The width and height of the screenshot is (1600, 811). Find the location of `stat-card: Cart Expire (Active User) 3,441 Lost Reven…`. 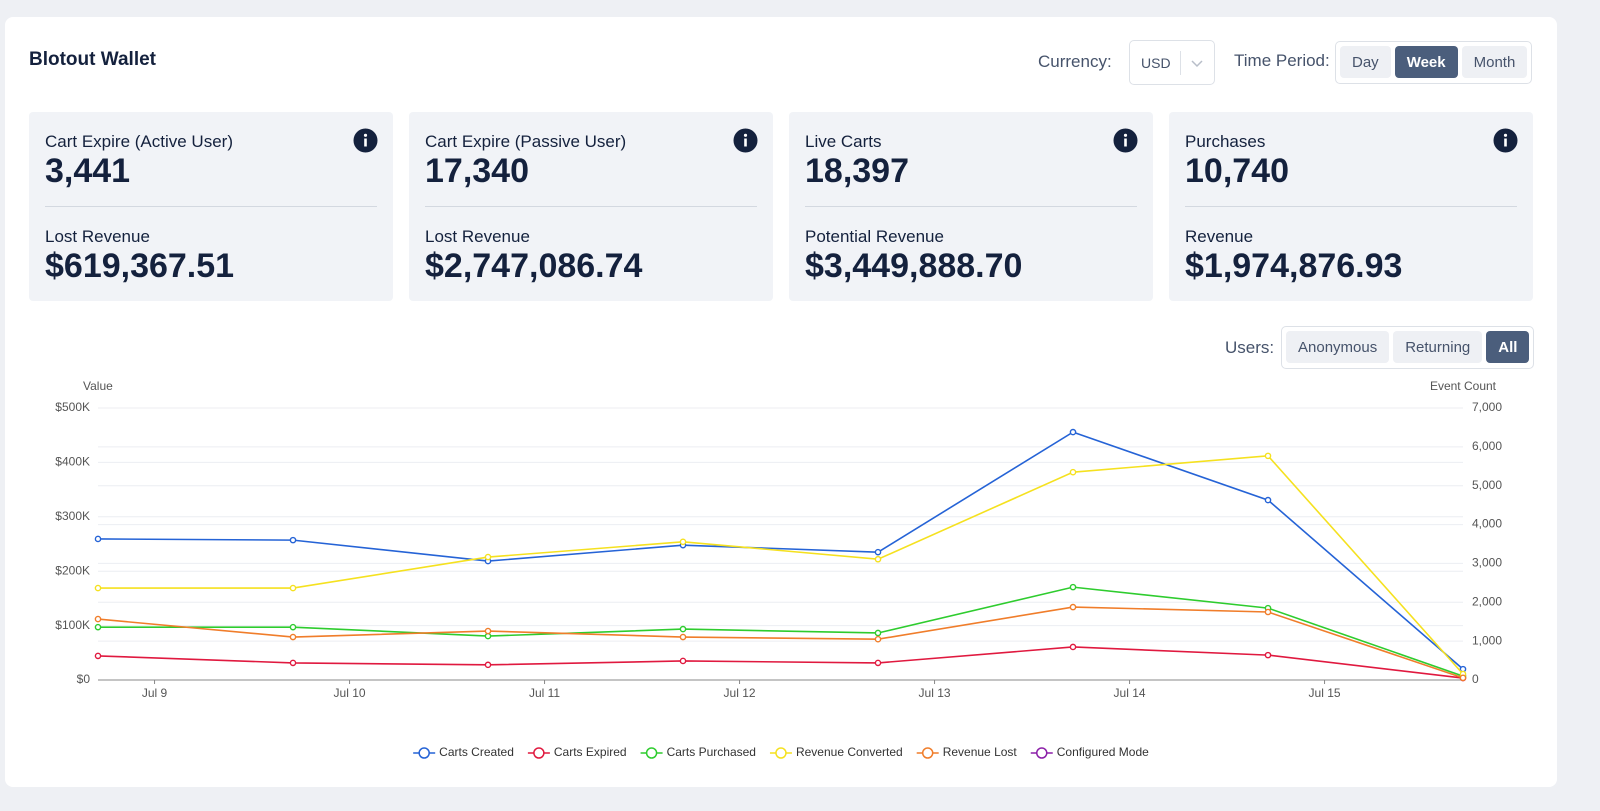

stat-card: Cart Expire (Active User) 3,441 Lost Reven… is located at coordinates (211, 206).